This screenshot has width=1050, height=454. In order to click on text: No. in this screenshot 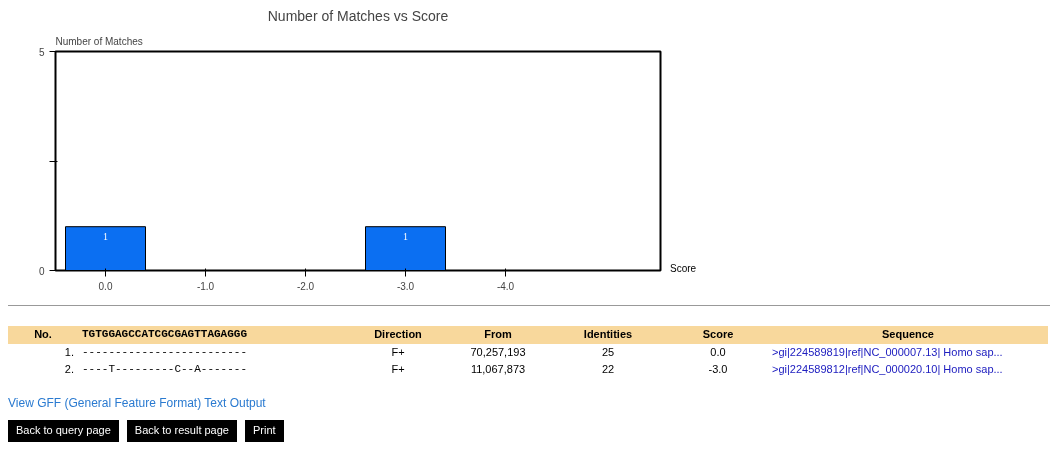, I will do `click(43, 335)`.